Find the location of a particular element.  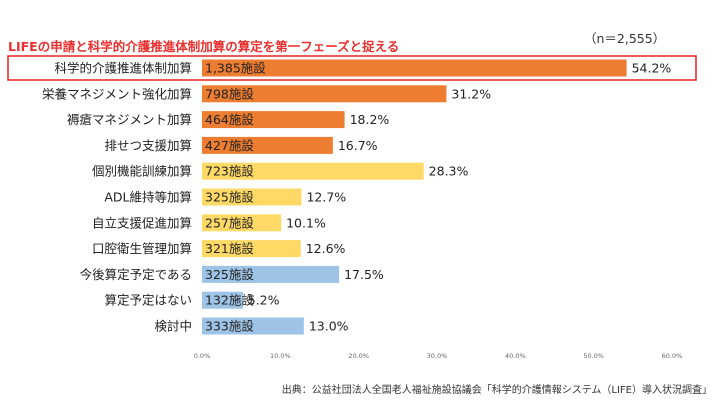

count-label: 1,385施設 is located at coordinates (235, 68).